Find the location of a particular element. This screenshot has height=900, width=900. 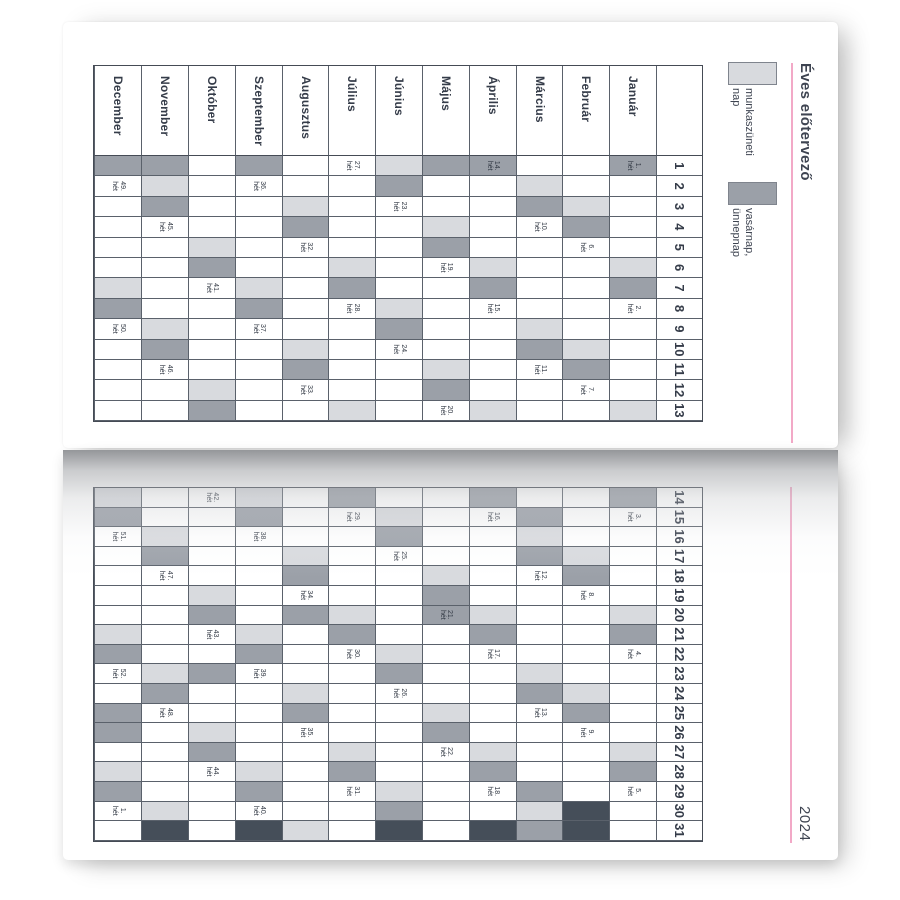

page-title: Éves előtervező is located at coordinates (805, 122).